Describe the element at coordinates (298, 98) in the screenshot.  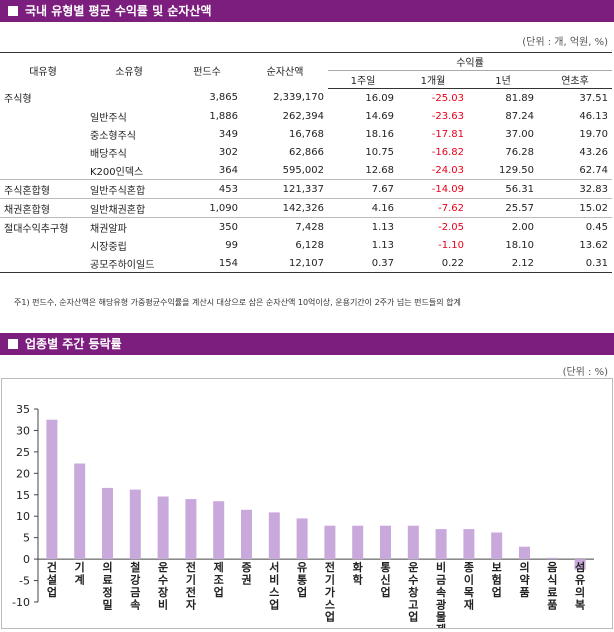
I see `cell-net-assets: 2,339,170` at that location.